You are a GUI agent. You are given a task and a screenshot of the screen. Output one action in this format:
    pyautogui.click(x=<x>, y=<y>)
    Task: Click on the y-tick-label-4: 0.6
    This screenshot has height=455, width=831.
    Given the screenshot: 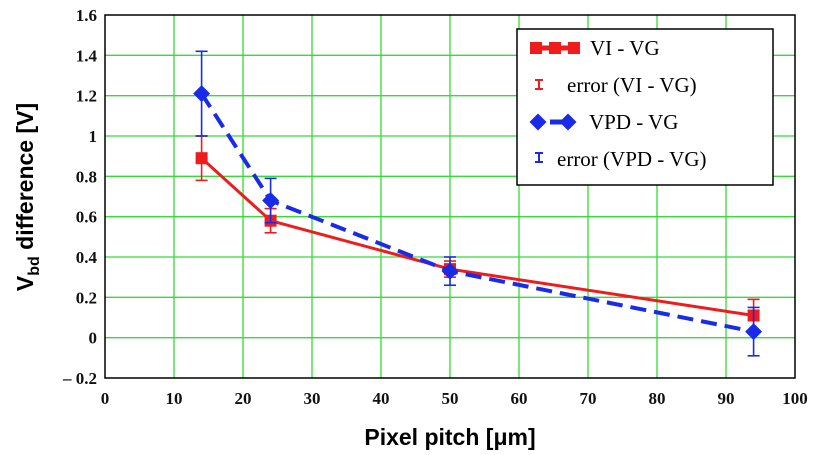 What is the action you would take?
    pyautogui.click(x=86, y=217)
    